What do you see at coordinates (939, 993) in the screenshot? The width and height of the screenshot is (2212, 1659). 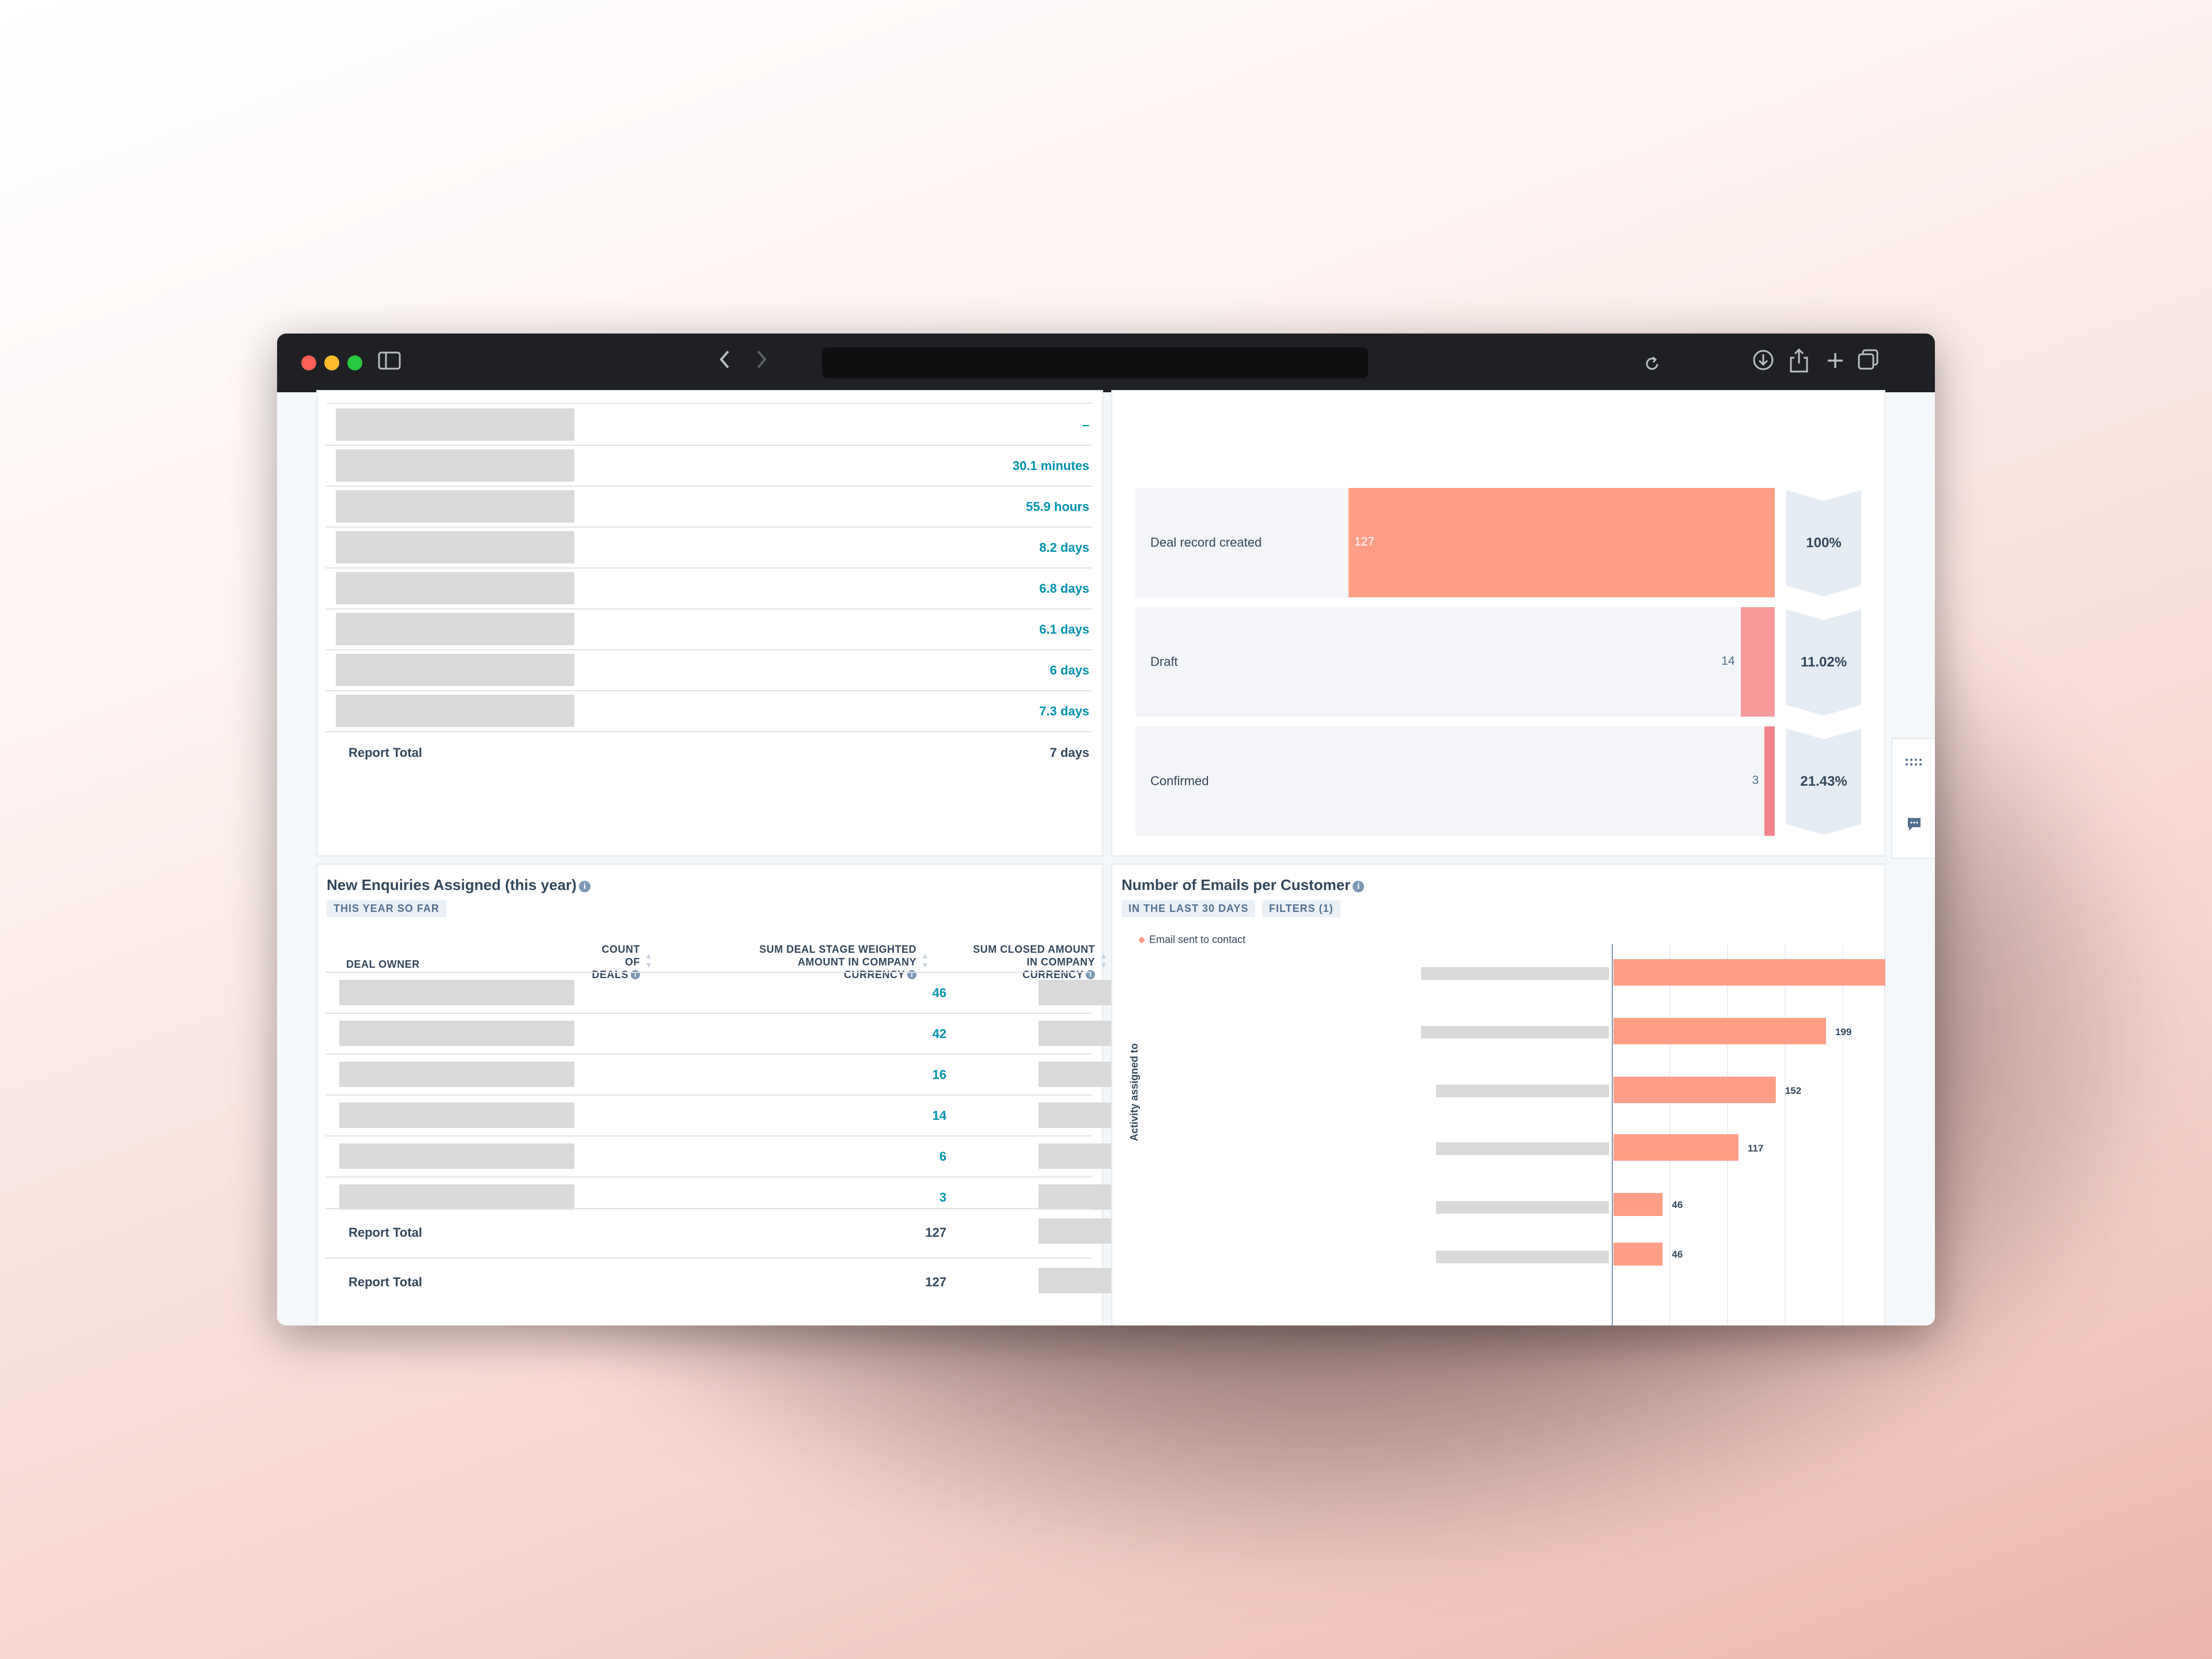 I see `deal-count-value: 46` at bounding box center [939, 993].